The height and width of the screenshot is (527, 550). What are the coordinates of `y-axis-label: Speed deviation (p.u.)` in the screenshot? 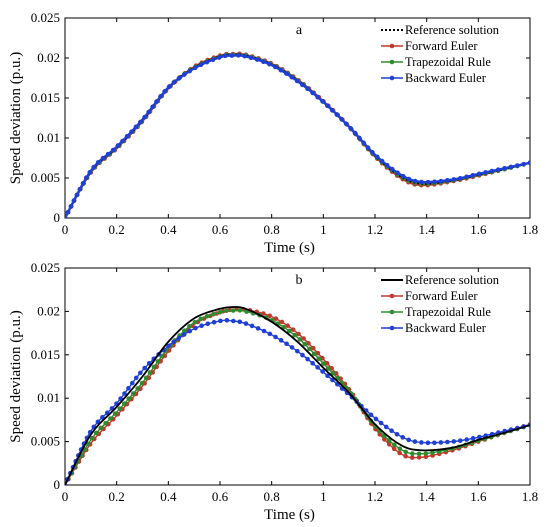 It's located at (16, 376).